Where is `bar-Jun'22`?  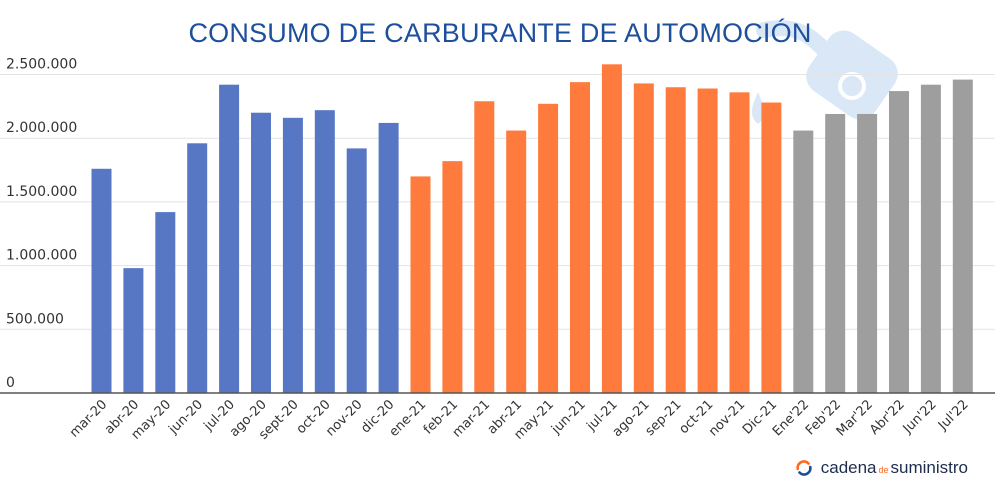 bar-Jun'22 is located at coordinates (930, 238).